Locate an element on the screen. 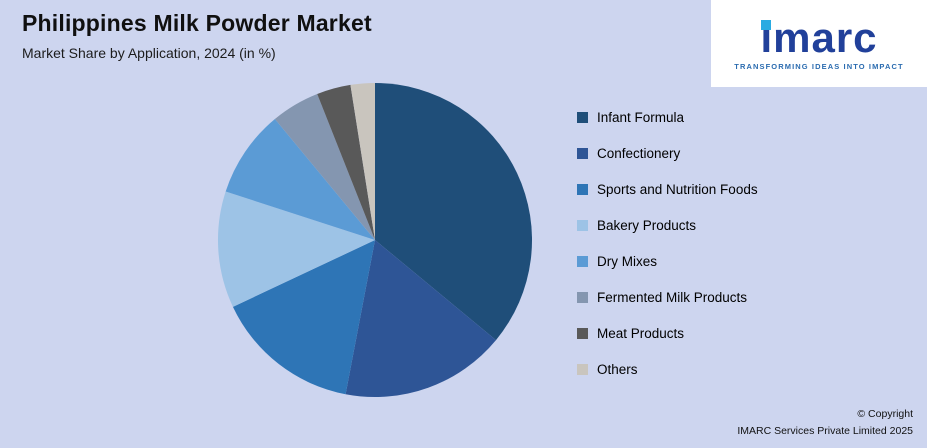  legend-item: Fermented Milk Products is located at coordinates (667, 297).